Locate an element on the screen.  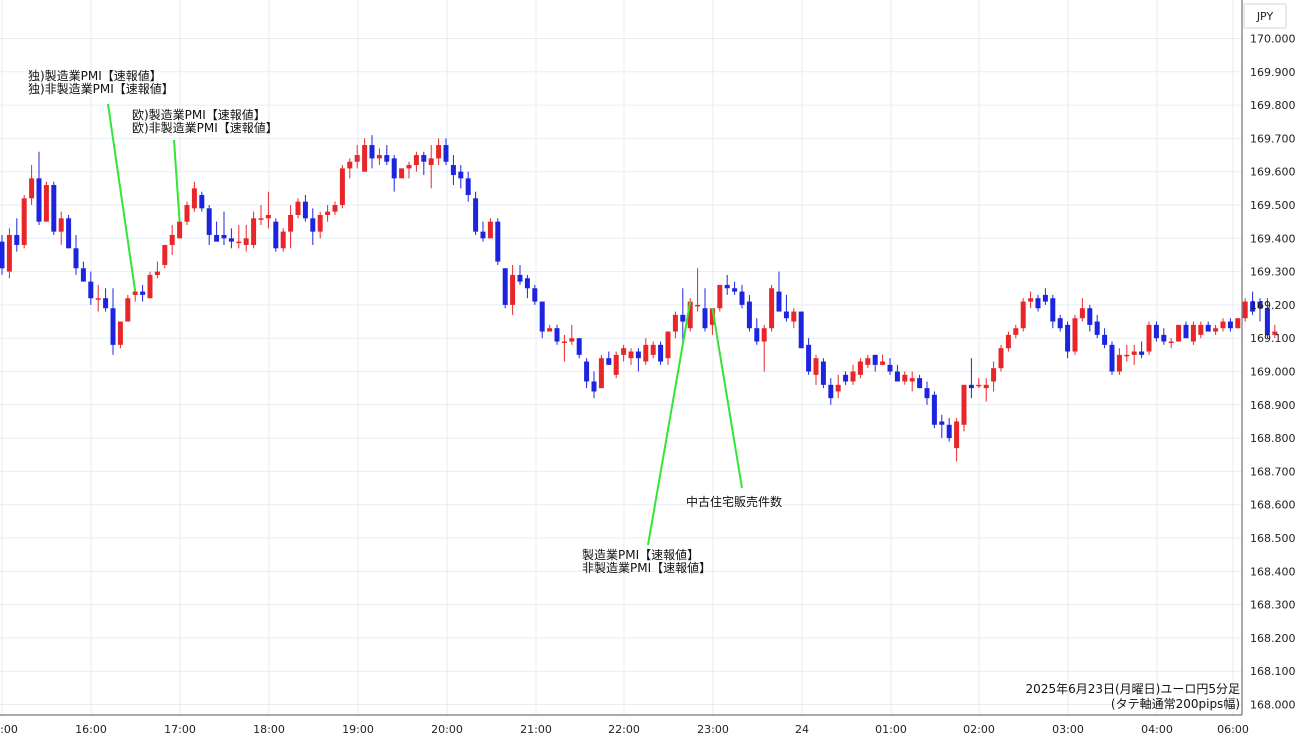
y-tick-label: 168.700 is located at coordinates (1273, 471).